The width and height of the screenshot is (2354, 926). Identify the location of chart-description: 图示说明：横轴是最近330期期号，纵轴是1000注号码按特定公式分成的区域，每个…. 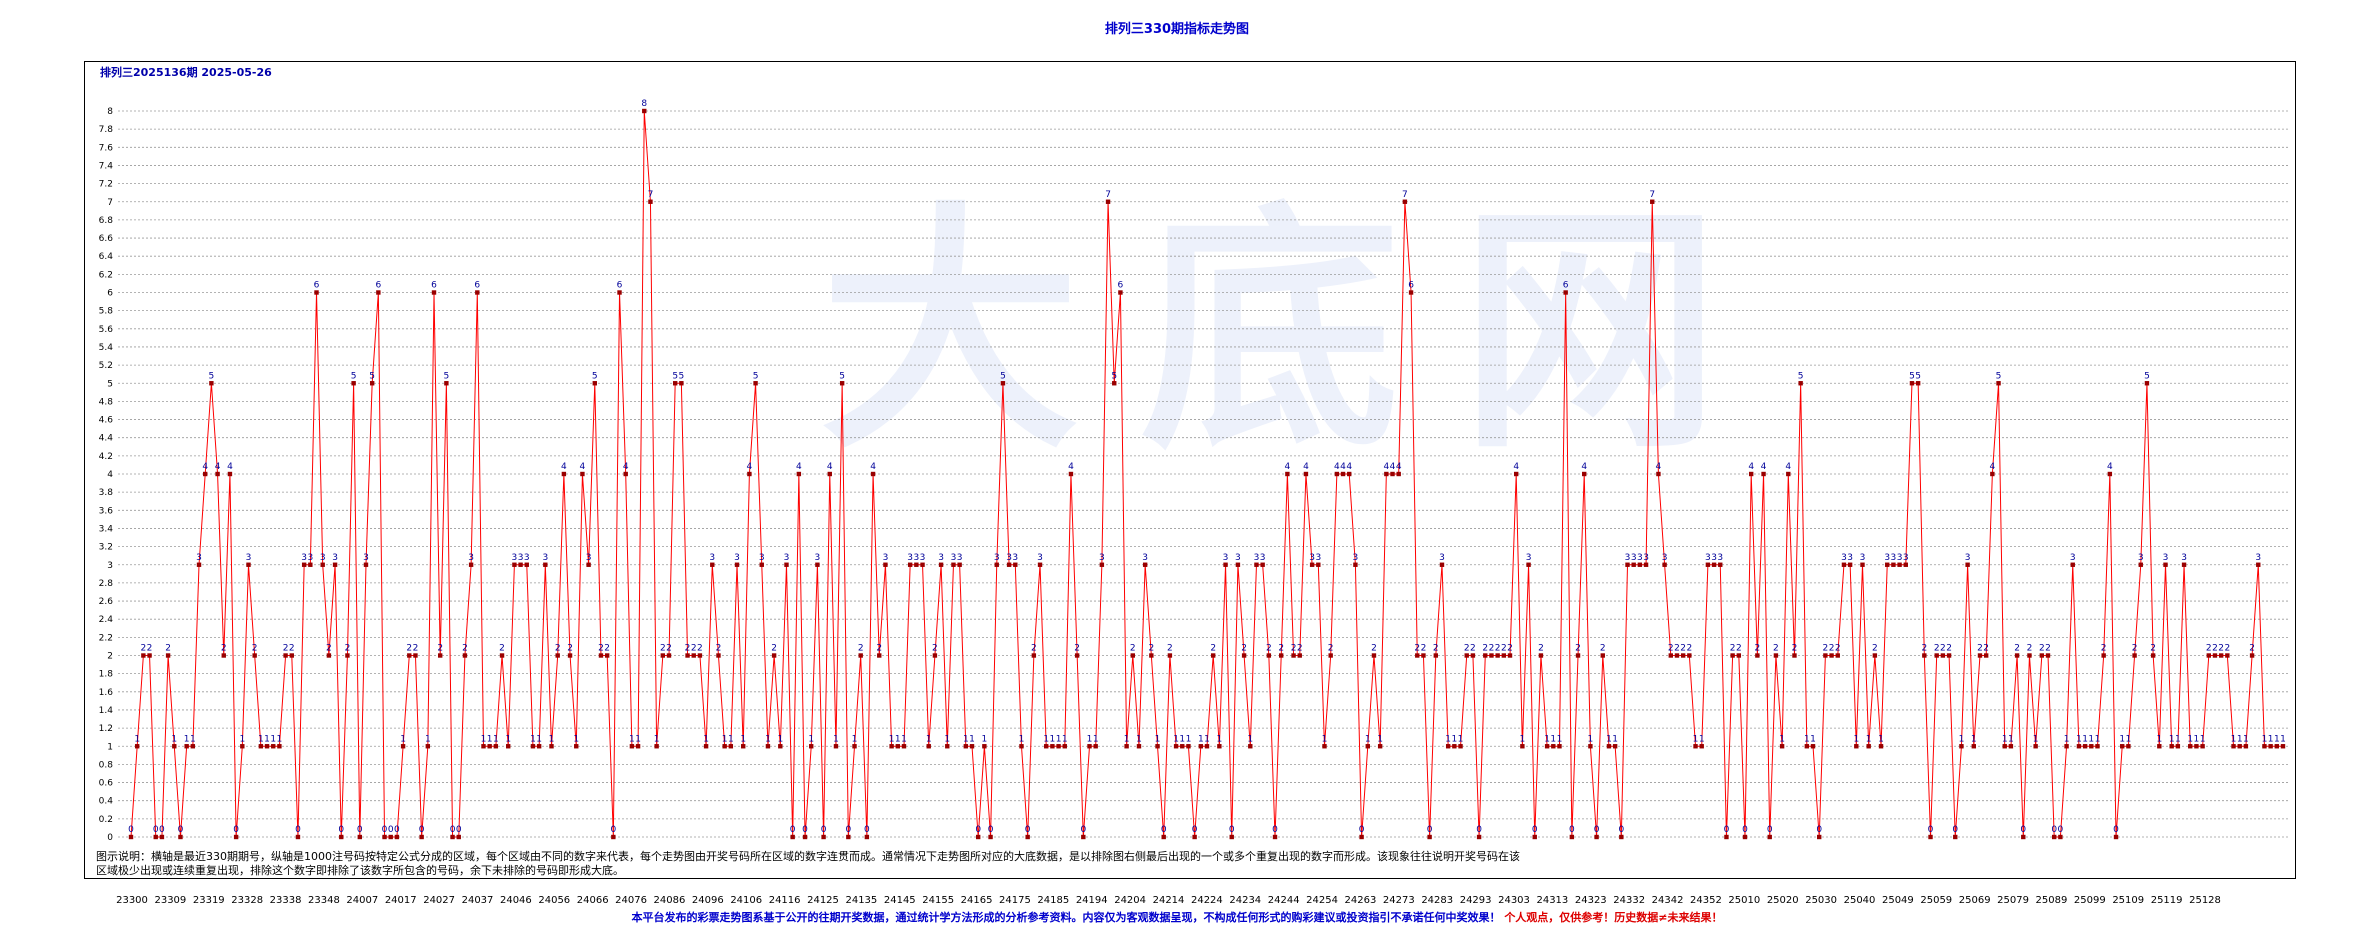
(808, 863).